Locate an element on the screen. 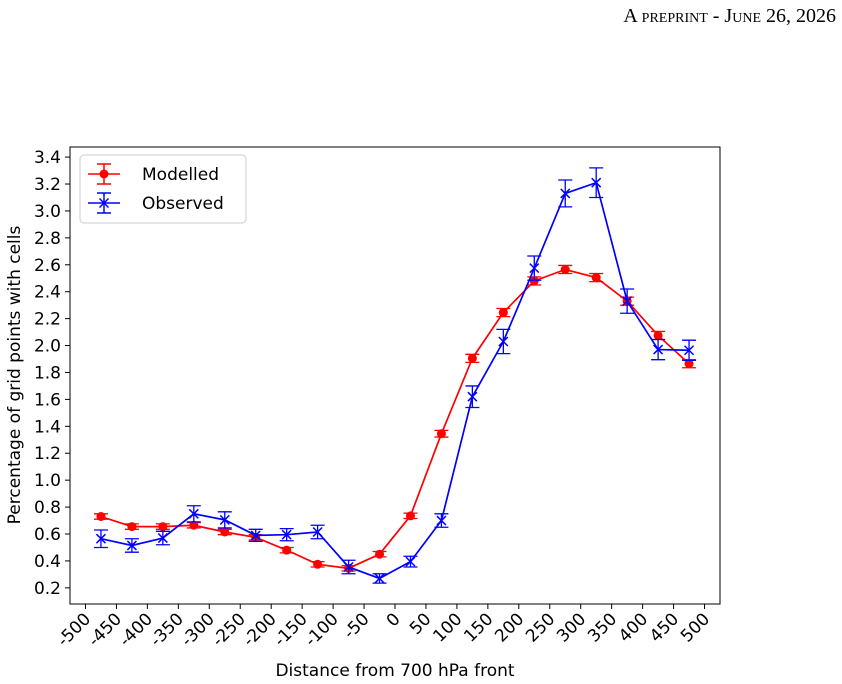 The width and height of the screenshot is (842, 684). x-tick-label: 450 is located at coordinates (664, 627).